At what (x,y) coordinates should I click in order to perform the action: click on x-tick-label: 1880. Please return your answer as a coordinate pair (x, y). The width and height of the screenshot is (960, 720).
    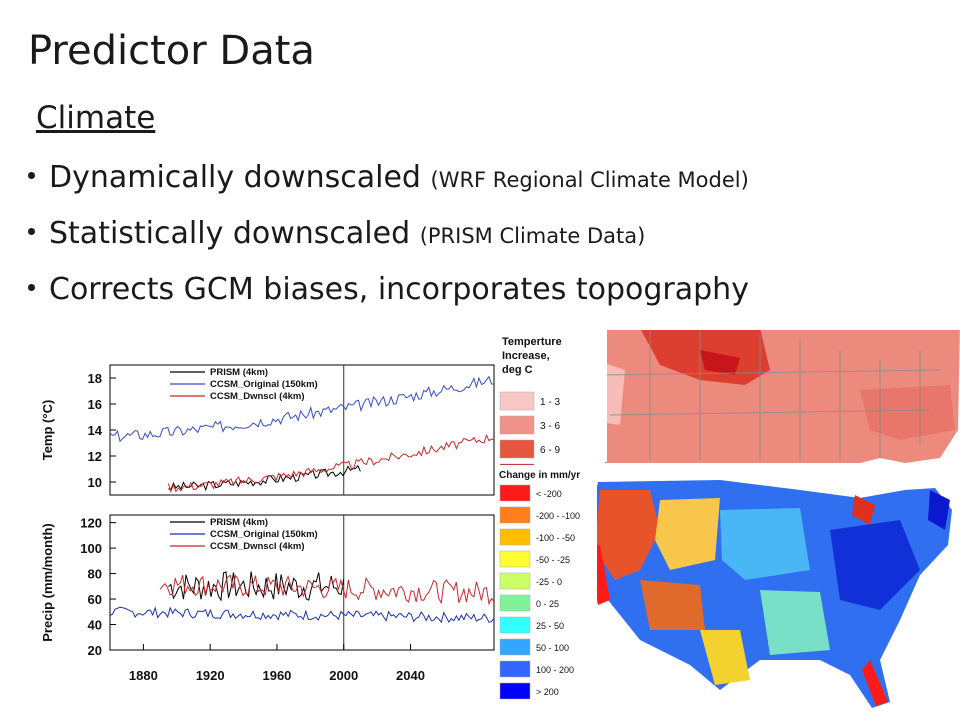
    Looking at the image, I should click on (143, 675).